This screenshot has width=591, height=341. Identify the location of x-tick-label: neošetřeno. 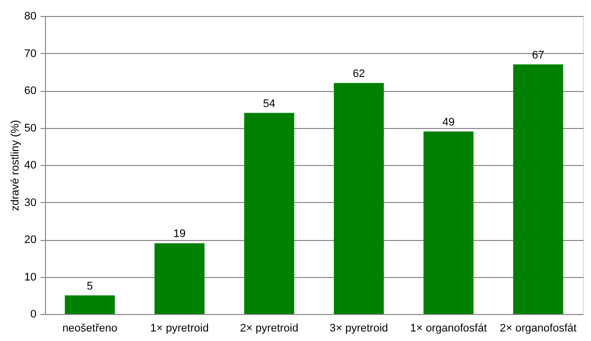
(90, 328).